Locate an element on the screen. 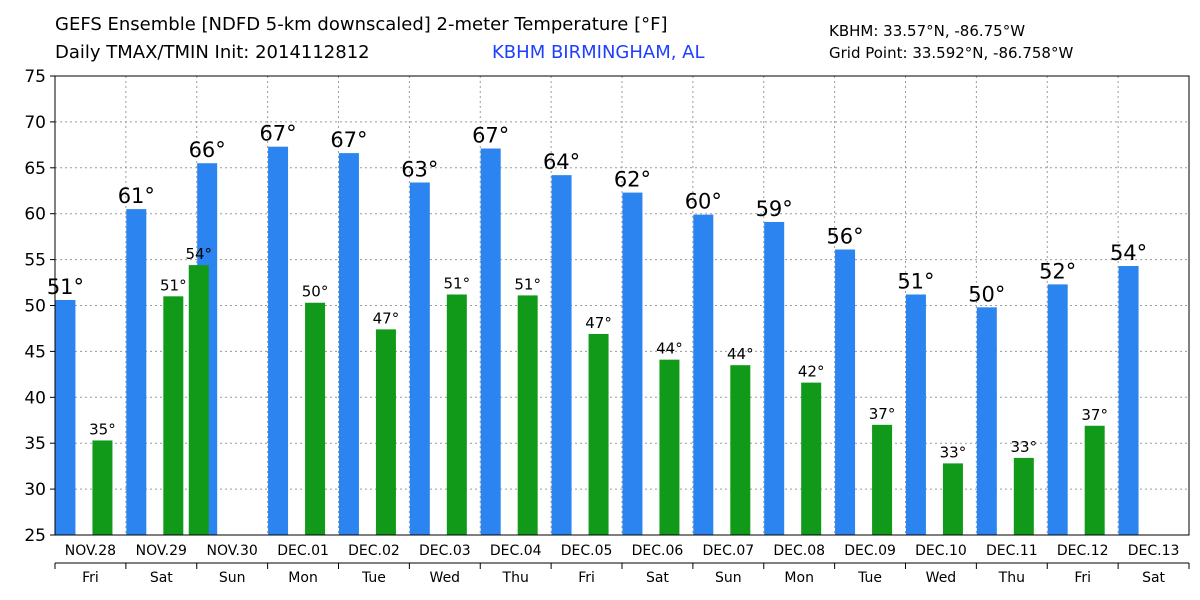  date-label: DEC.09 is located at coordinates (870, 551).